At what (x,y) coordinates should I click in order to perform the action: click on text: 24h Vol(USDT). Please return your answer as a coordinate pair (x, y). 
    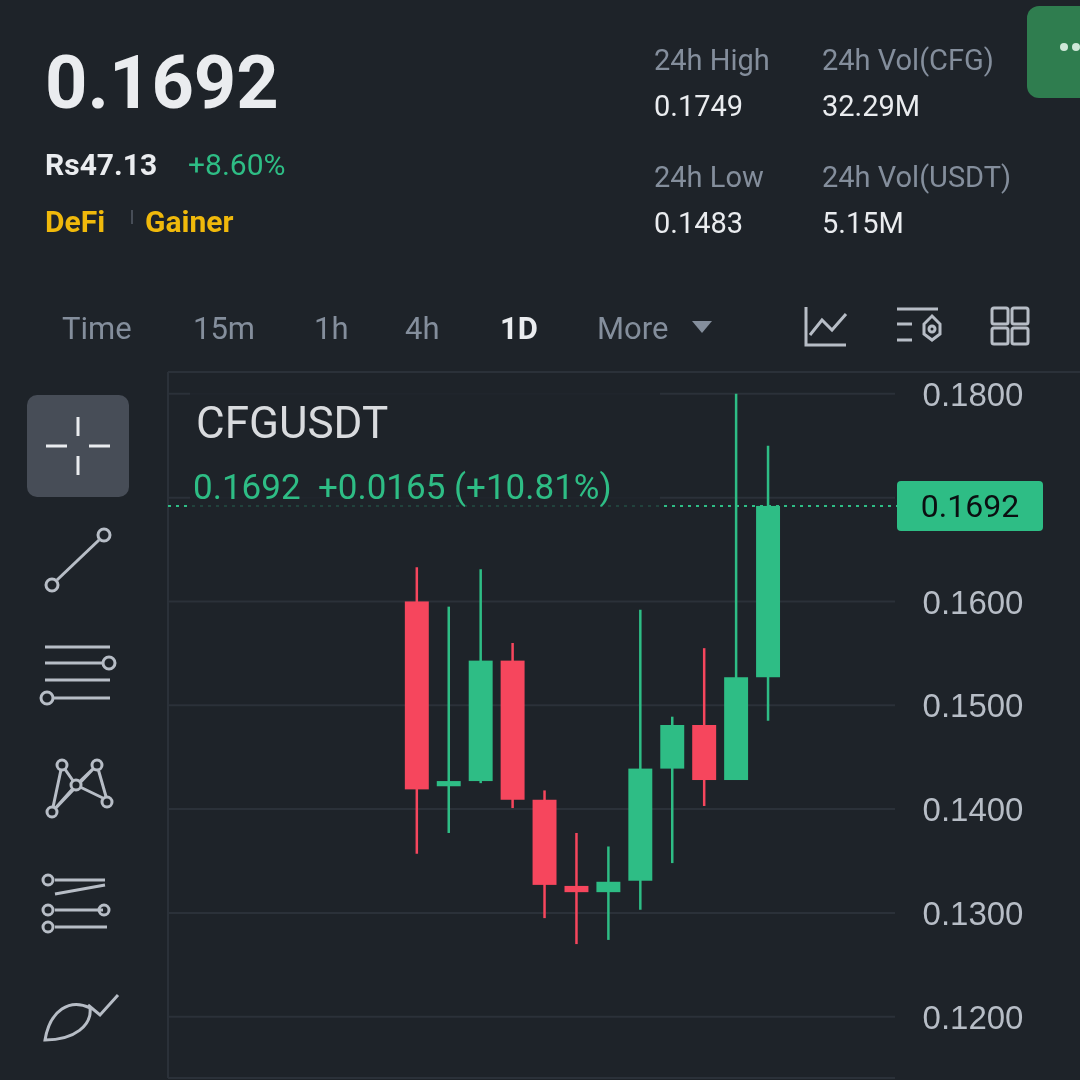
    Looking at the image, I should click on (917, 177).